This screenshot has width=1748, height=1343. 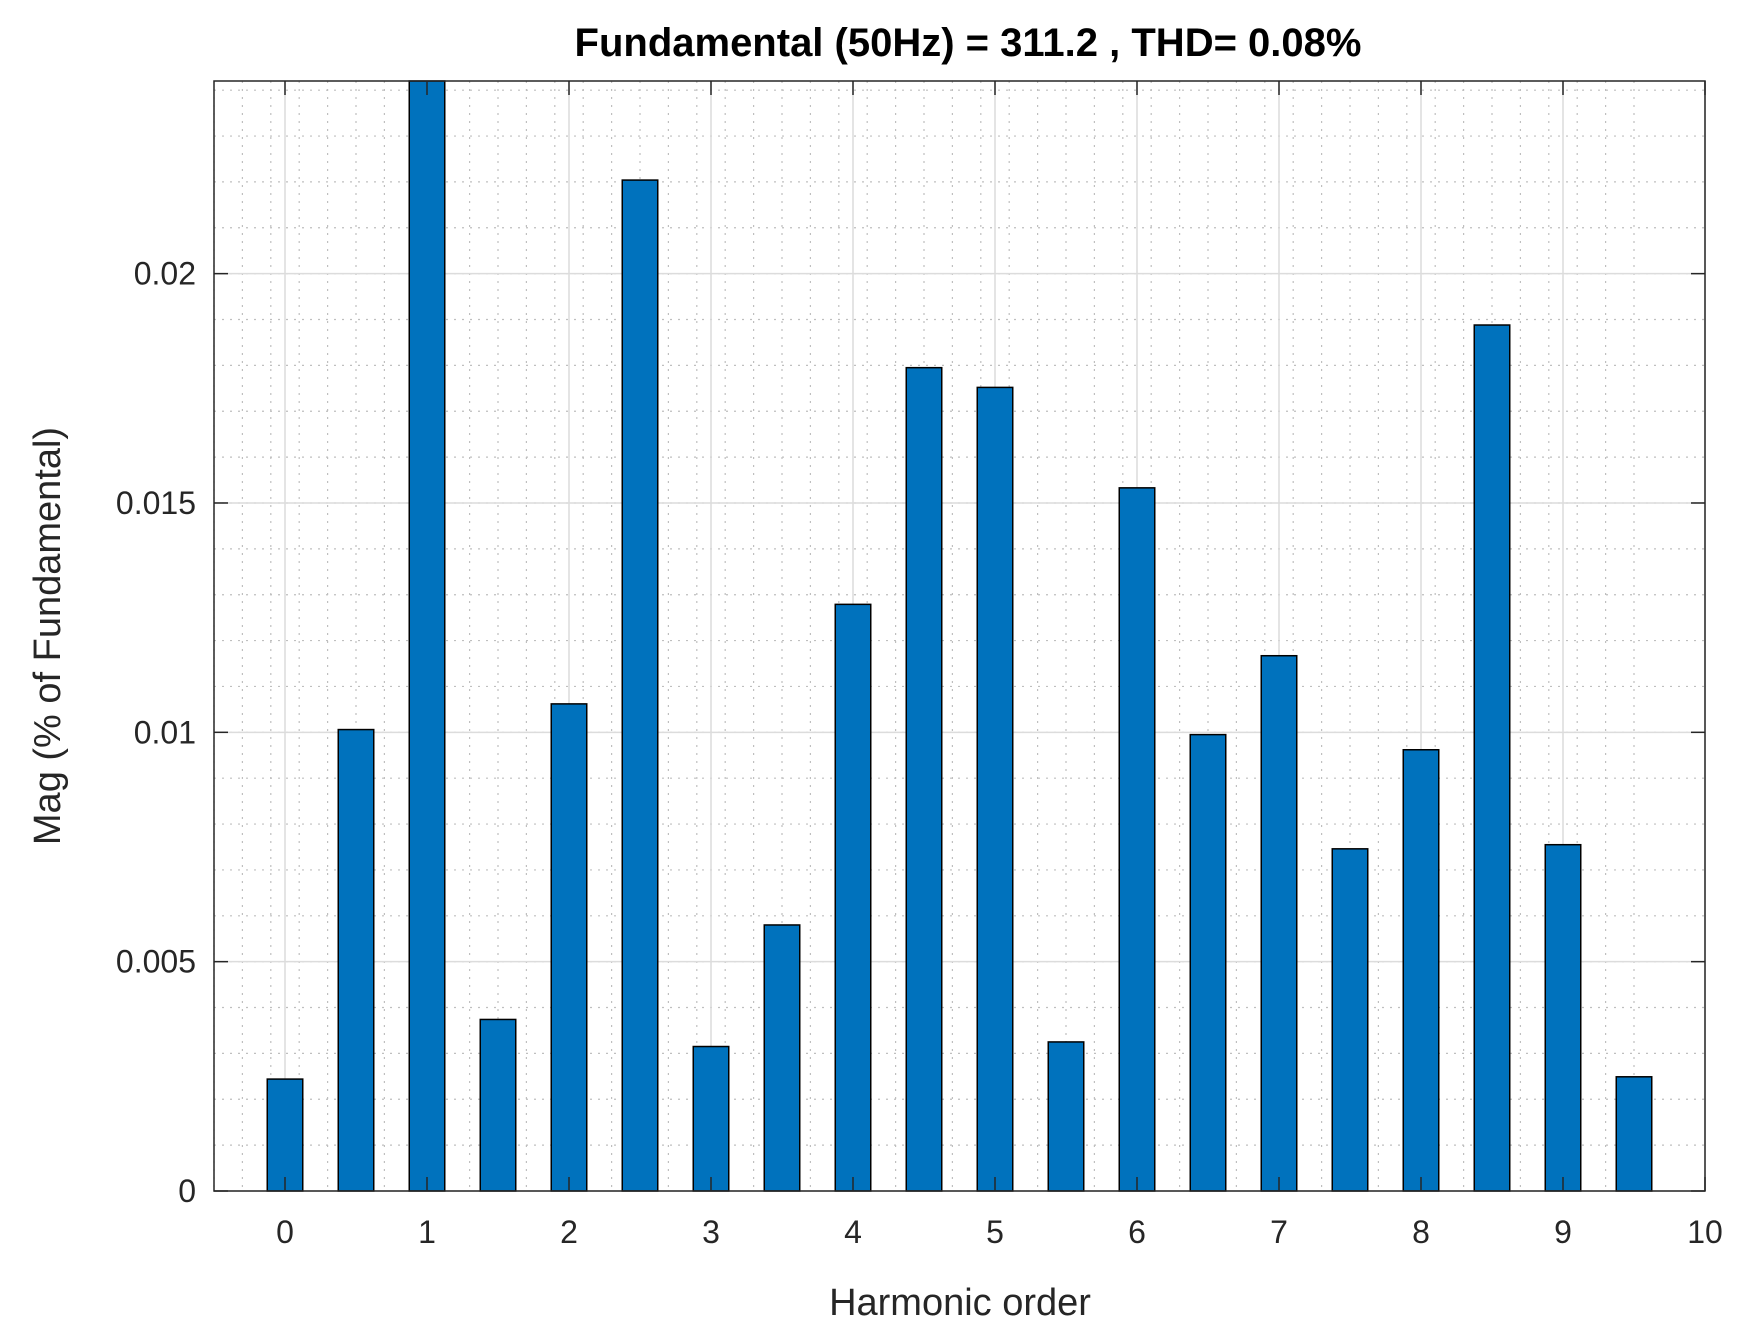 What do you see at coordinates (156, 962) in the screenshot?
I see `y-tick-label: 0.005` at bounding box center [156, 962].